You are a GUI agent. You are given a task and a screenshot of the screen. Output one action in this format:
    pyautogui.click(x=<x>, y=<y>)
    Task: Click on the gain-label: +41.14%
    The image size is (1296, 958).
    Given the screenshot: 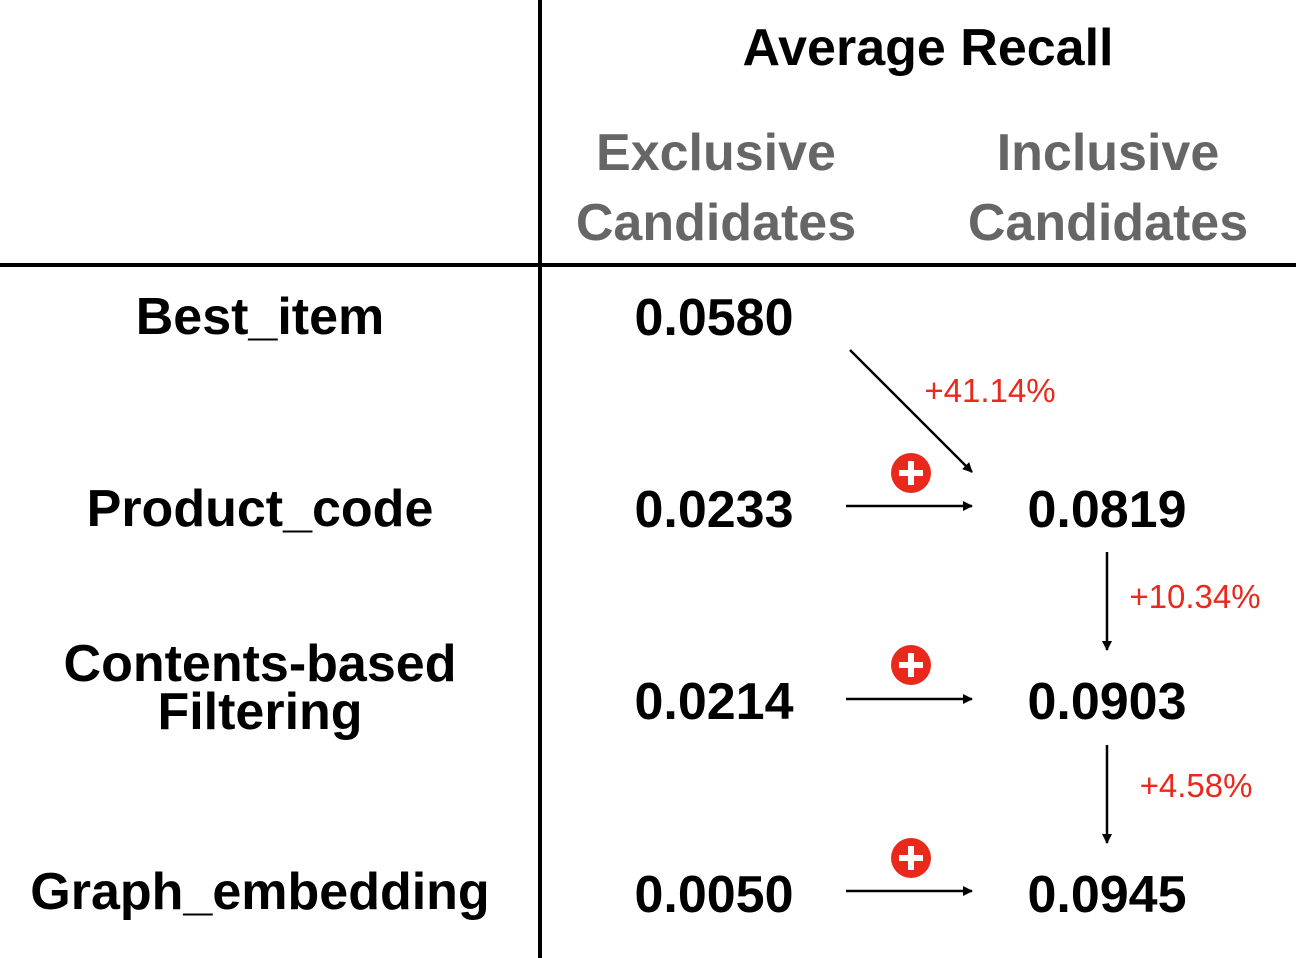 What is the action you would take?
    pyautogui.click(x=990, y=390)
    